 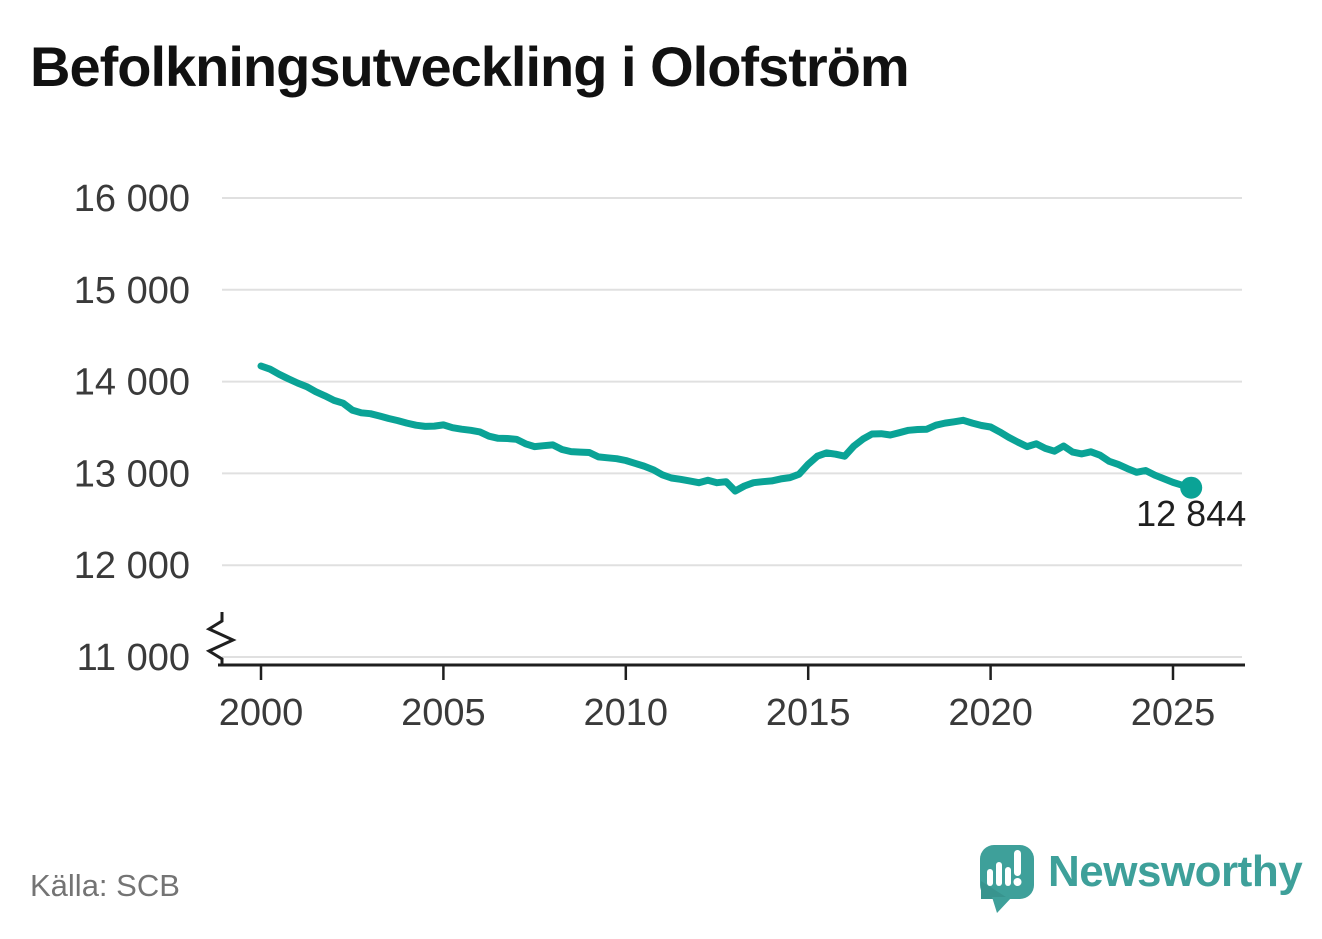 What do you see at coordinates (726, 428) in the screenshot?
I see `population-line` at bounding box center [726, 428].